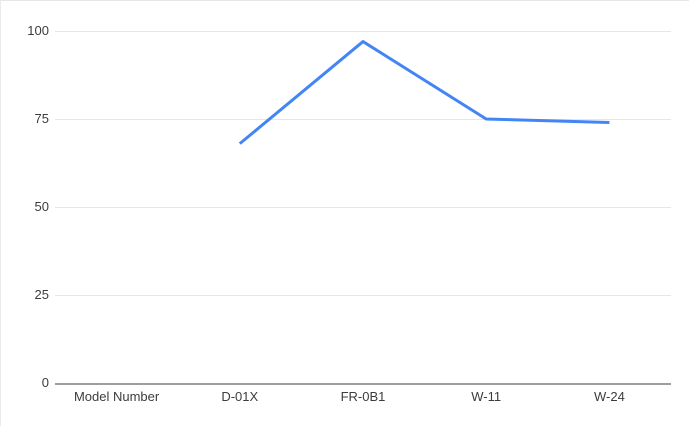  Describe the element at coordinates (424, 92) in the screenshot. I see `series-line` at that location.